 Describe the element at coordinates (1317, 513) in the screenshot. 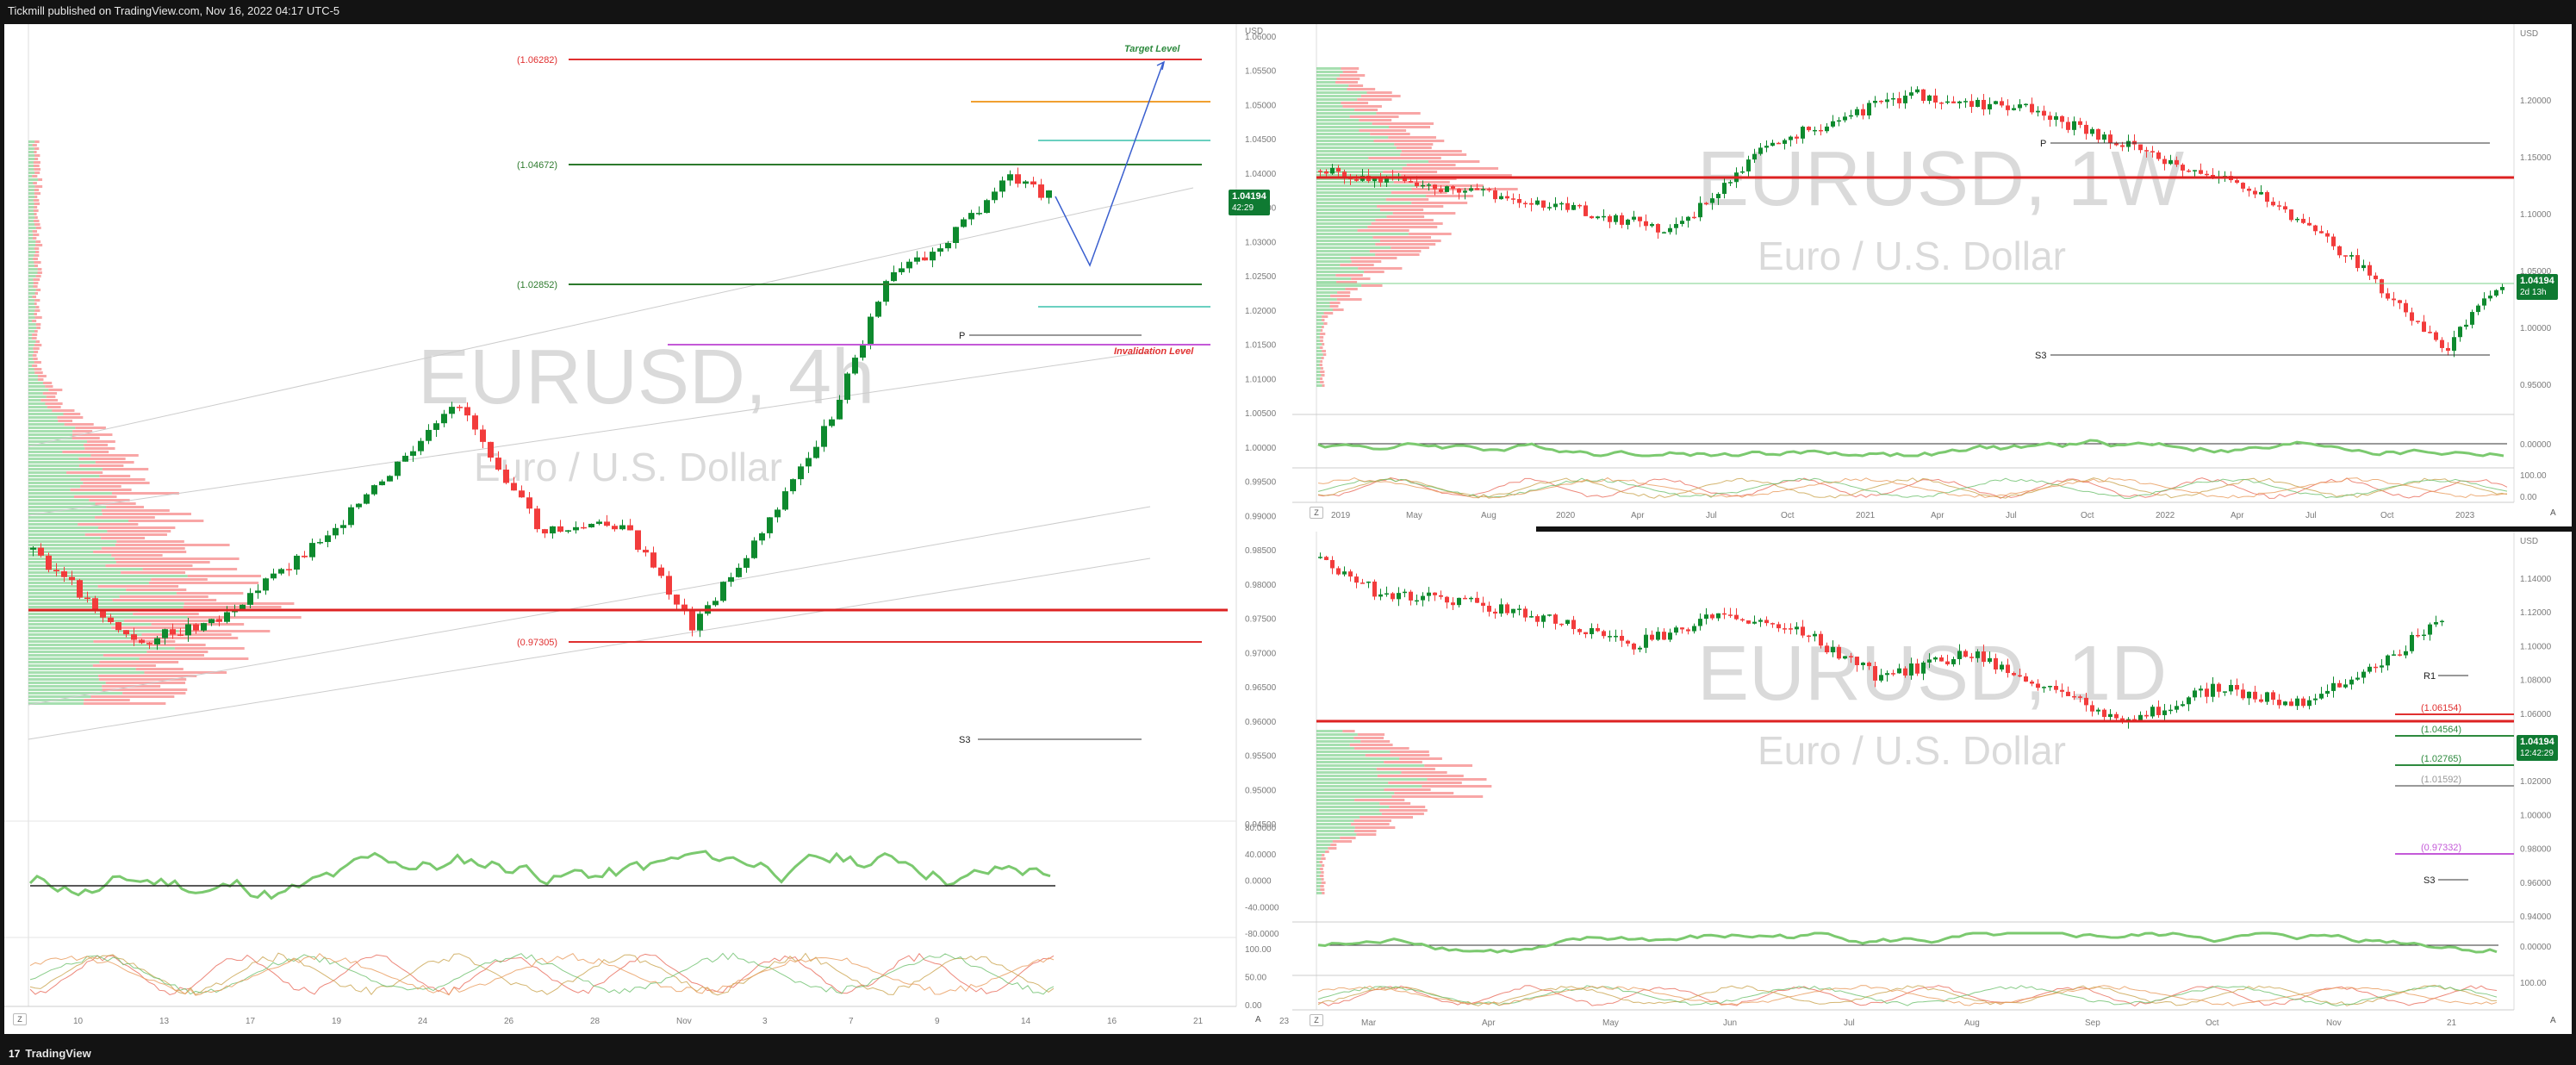

I see `zoom-button-1w: Z` at that location.